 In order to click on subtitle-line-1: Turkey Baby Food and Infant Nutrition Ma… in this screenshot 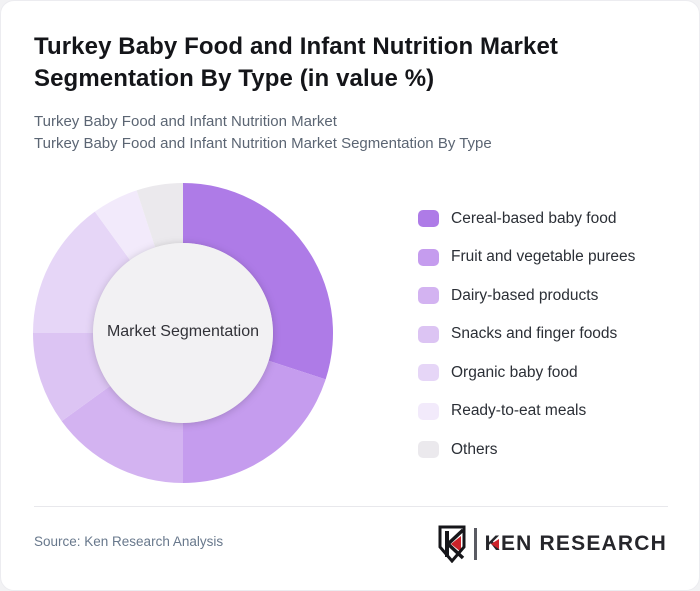, I will do `click(185, 121)`.